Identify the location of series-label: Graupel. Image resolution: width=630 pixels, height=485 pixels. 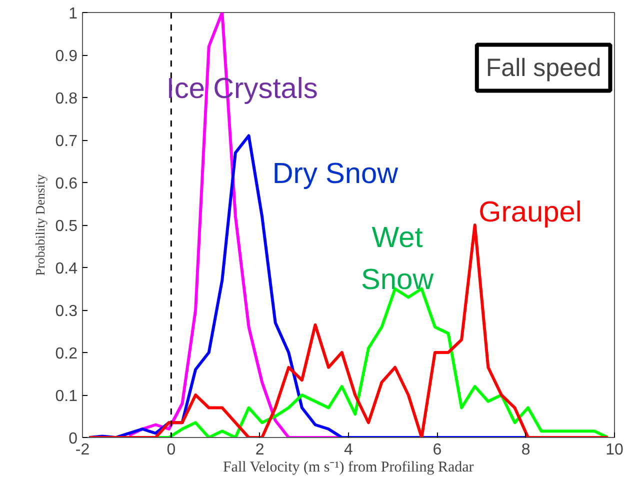
(530, 212).